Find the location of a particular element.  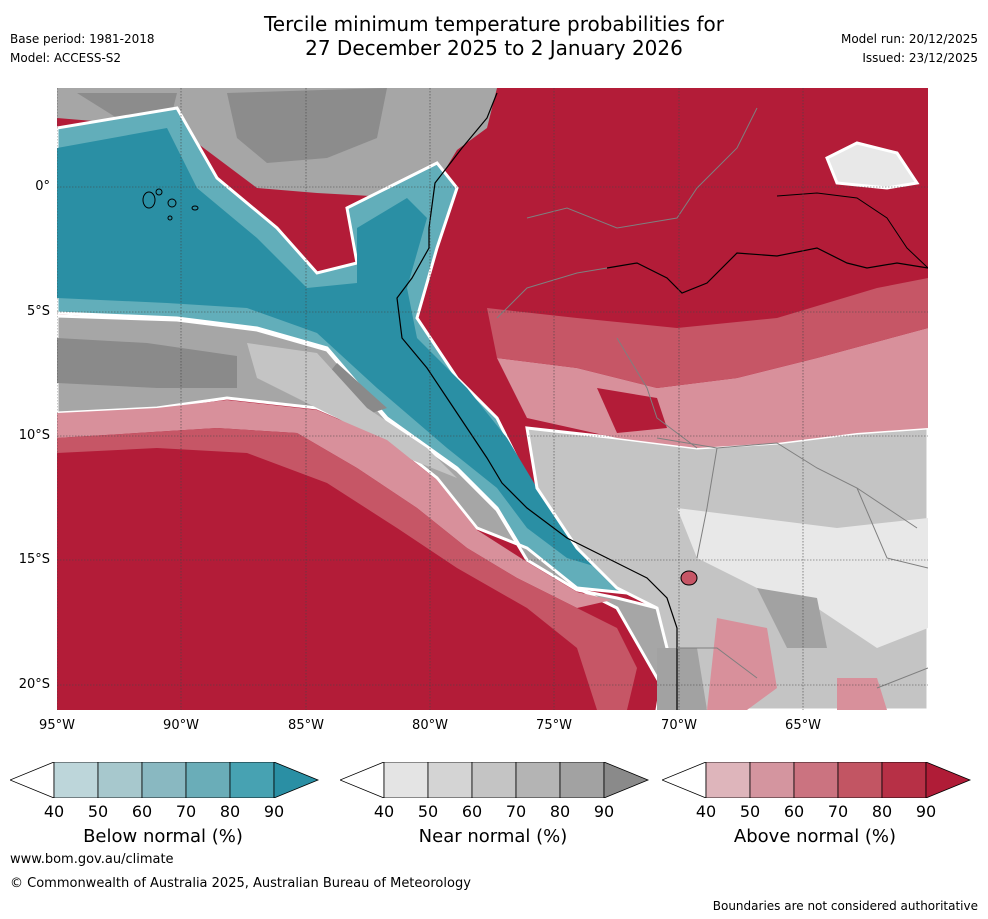

galapagos-islands is located at coordinates (170, 204).